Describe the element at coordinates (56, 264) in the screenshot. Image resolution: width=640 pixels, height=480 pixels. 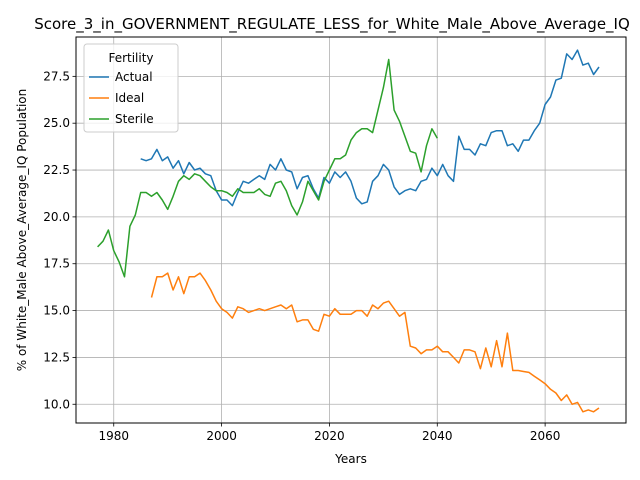
I see `y-tick-label: 17.5` at that location.